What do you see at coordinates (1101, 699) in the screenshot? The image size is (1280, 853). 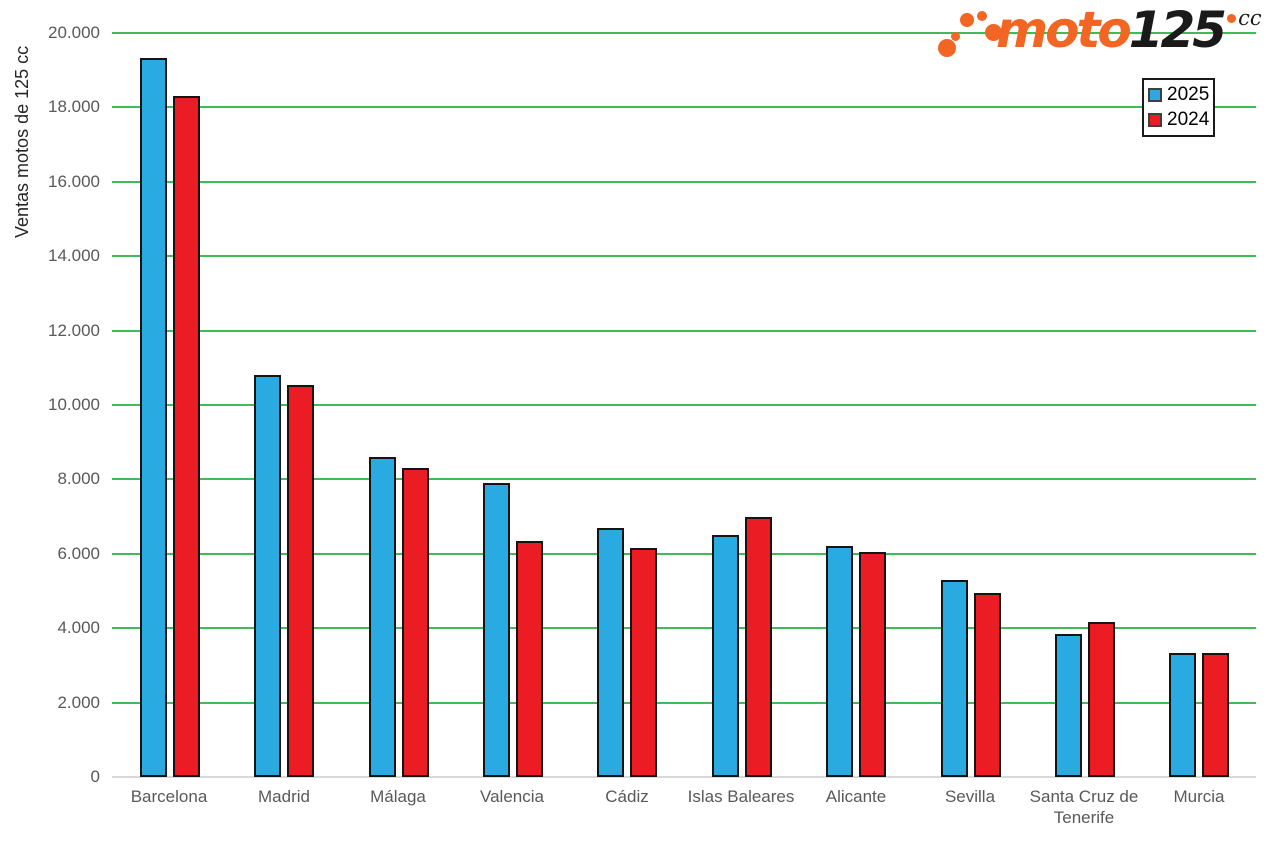 I see `bar-2024-santa-cruz-de-tenerife` at bounding box center [1101, 699].